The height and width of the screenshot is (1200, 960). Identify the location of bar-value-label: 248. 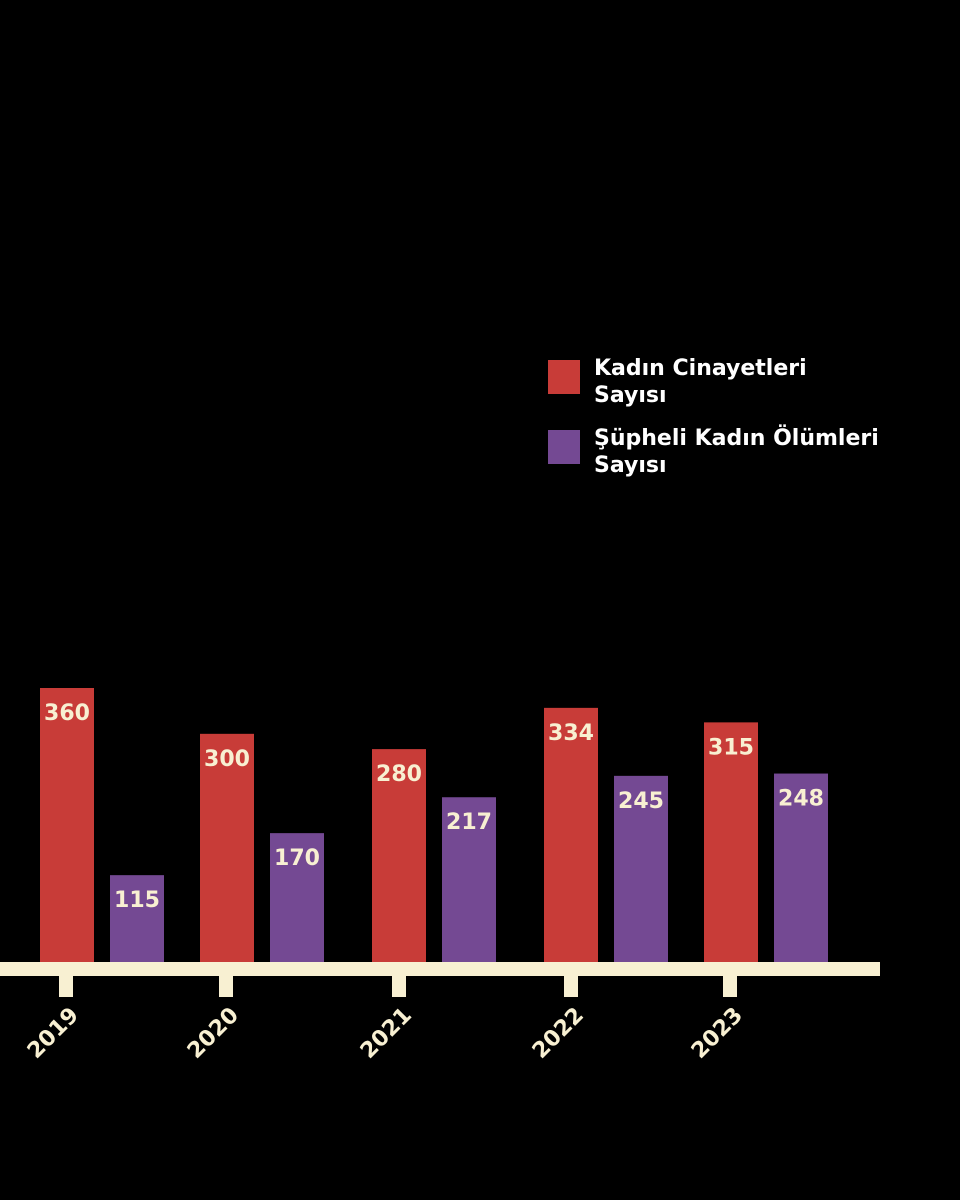
(801, 799).